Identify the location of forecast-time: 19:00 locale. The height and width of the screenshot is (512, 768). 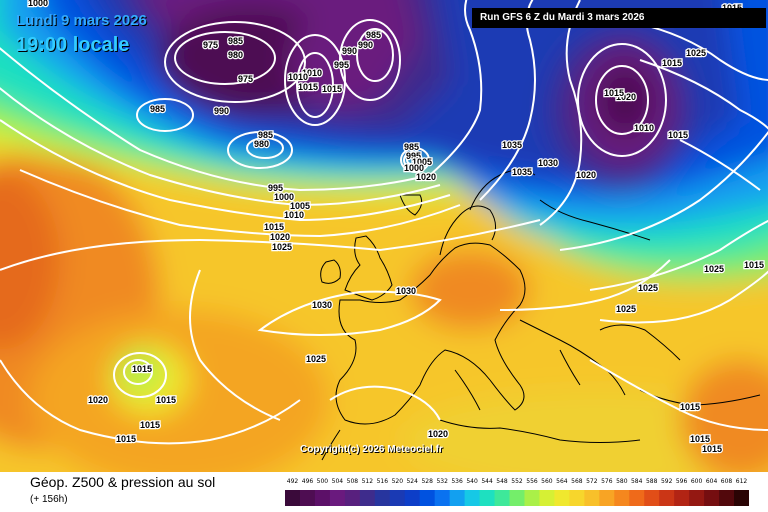
(73, 45).